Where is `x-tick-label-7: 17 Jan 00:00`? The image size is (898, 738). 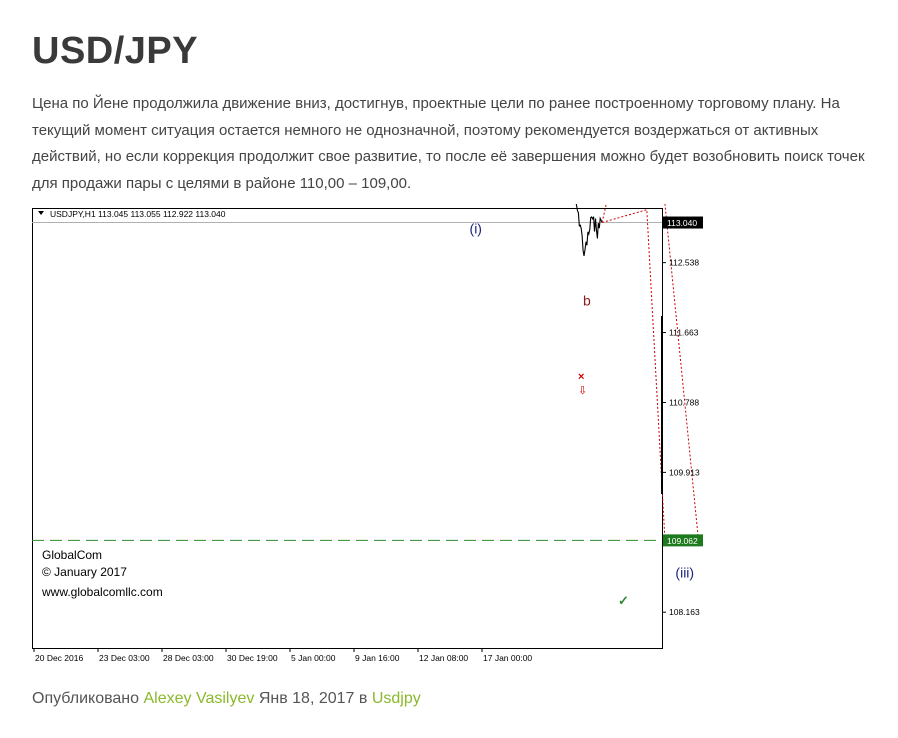 x-tick-label-7: 17 Jan 00:00 is located at coordinates (507, 658).